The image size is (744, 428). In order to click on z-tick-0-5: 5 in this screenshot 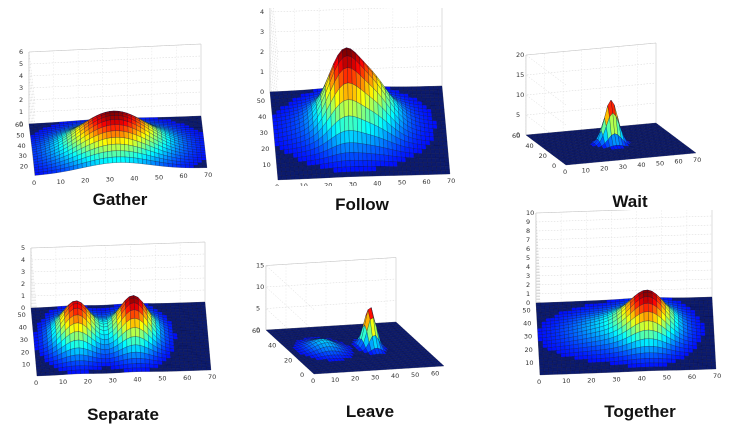, I will do `click(21, 64)`.